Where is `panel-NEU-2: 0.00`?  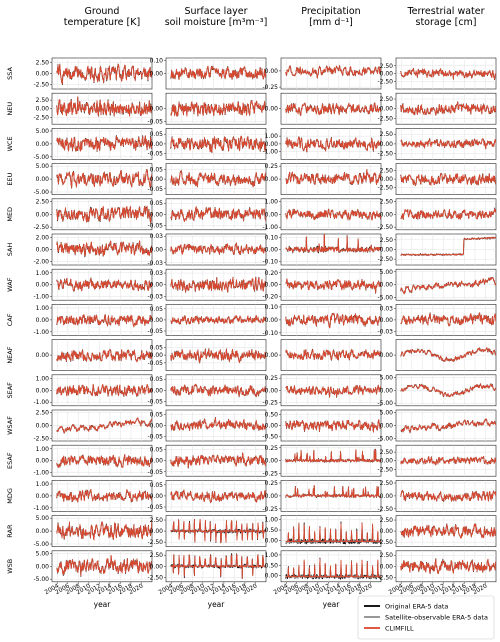 panel-NEU-2: 0.00 is located at coordinates (323, 108).